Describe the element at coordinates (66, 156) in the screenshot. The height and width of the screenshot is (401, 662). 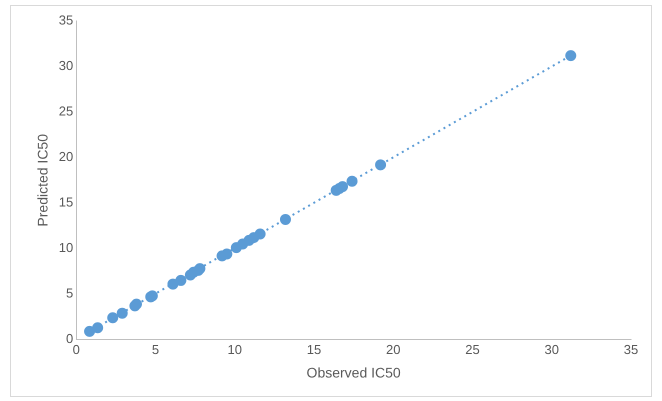
I see `y-tick-label: 20` at that location.